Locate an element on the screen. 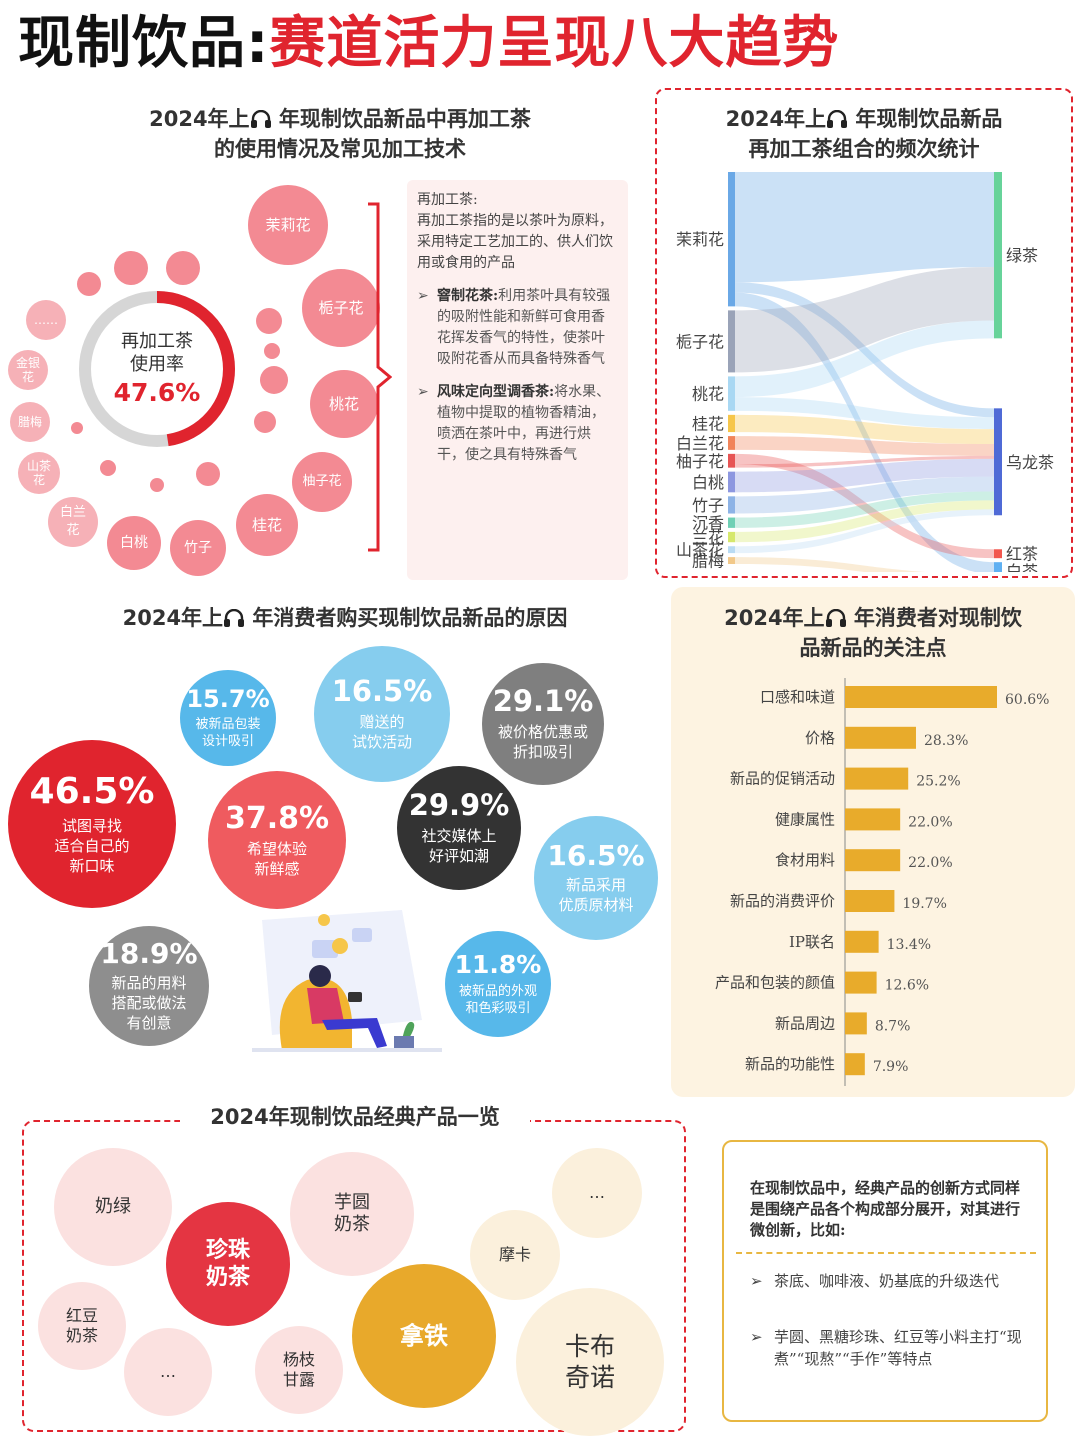  flower-circle: 腊梅 is located at coordinates (30, 422).